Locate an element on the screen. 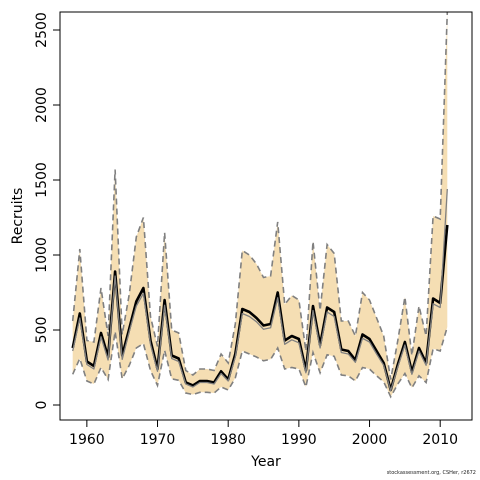  footer-credit: stockassessment.org, CSHer, r2672 is located at coordinates (431, 473).